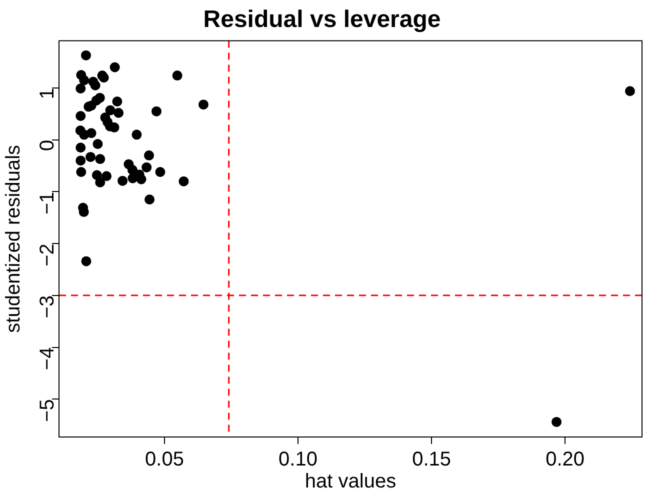 The width and height of the screenshot is (648, 494). What do you see at coordinates (47, 94) in the screenshot?
I see `y-tick-label: 1` at bounding box center [47, 94].